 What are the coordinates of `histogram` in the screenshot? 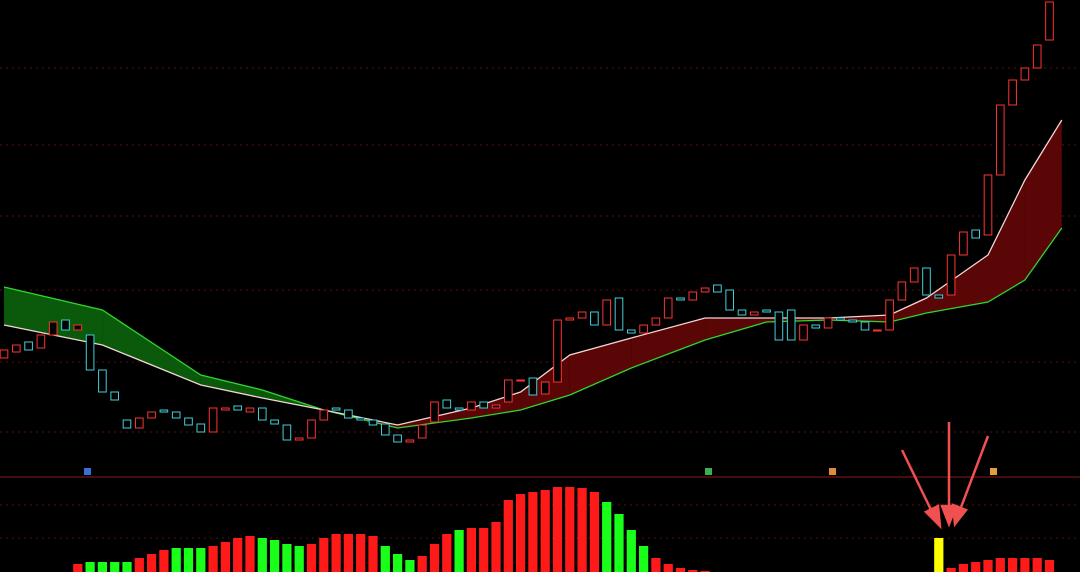 It's located at (564, 529).